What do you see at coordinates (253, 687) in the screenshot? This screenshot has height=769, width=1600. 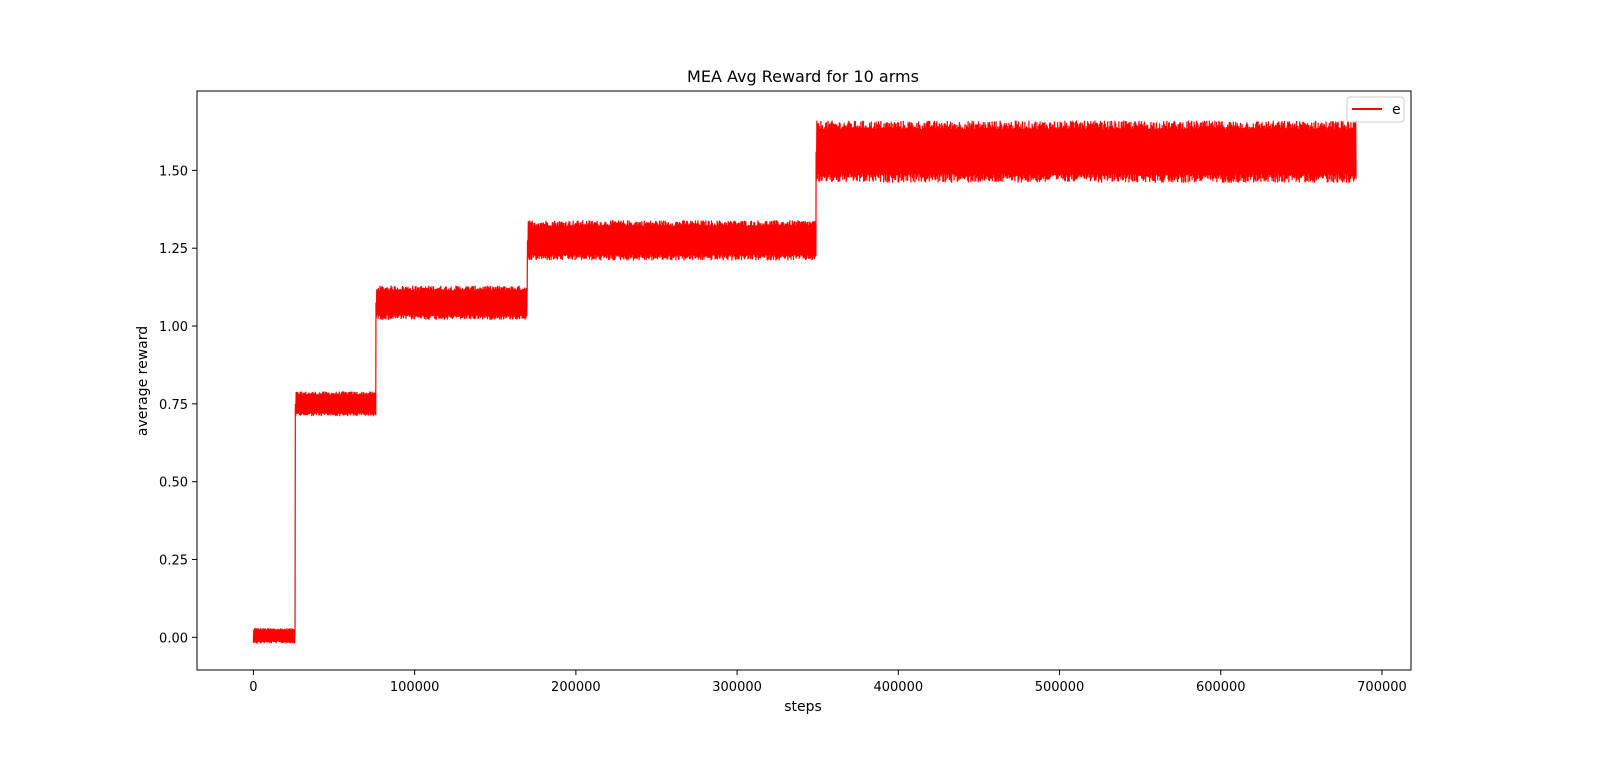 I see `x-tick-label: 0` at bounding box center [253, 687].